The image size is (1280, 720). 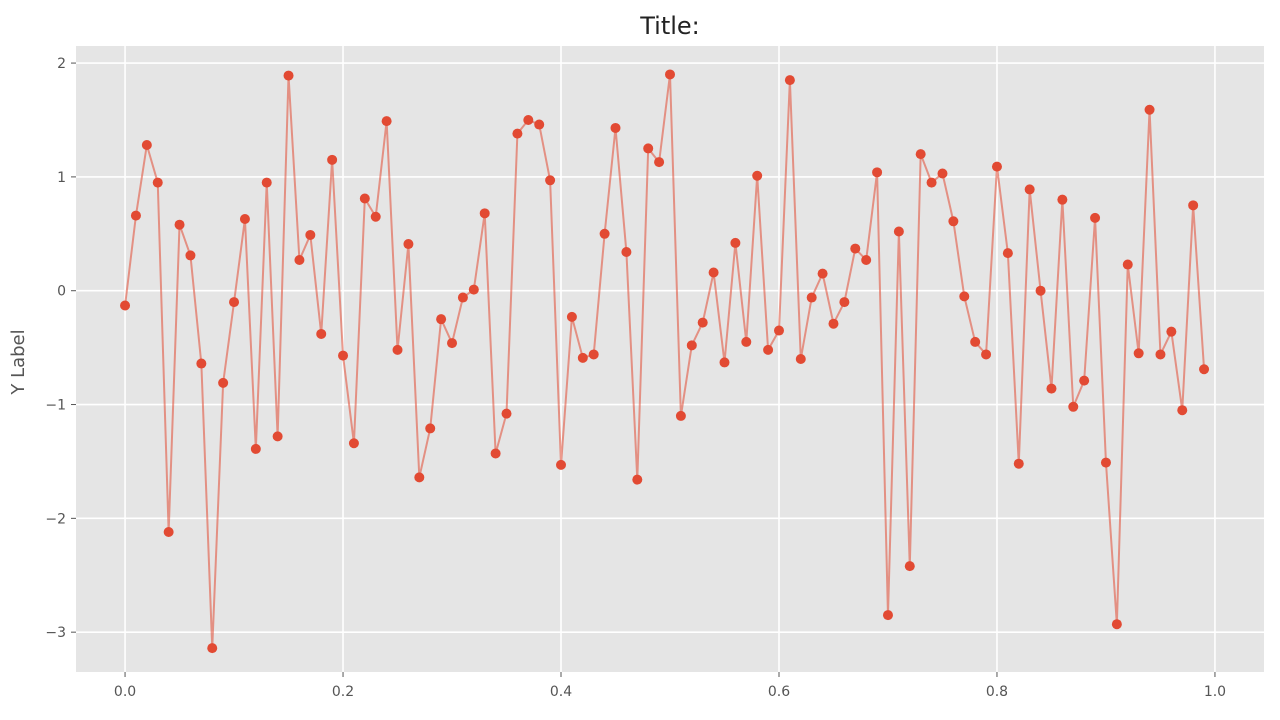 I want to click on x-tick-label: 0.8, so click(x=997, y=692).